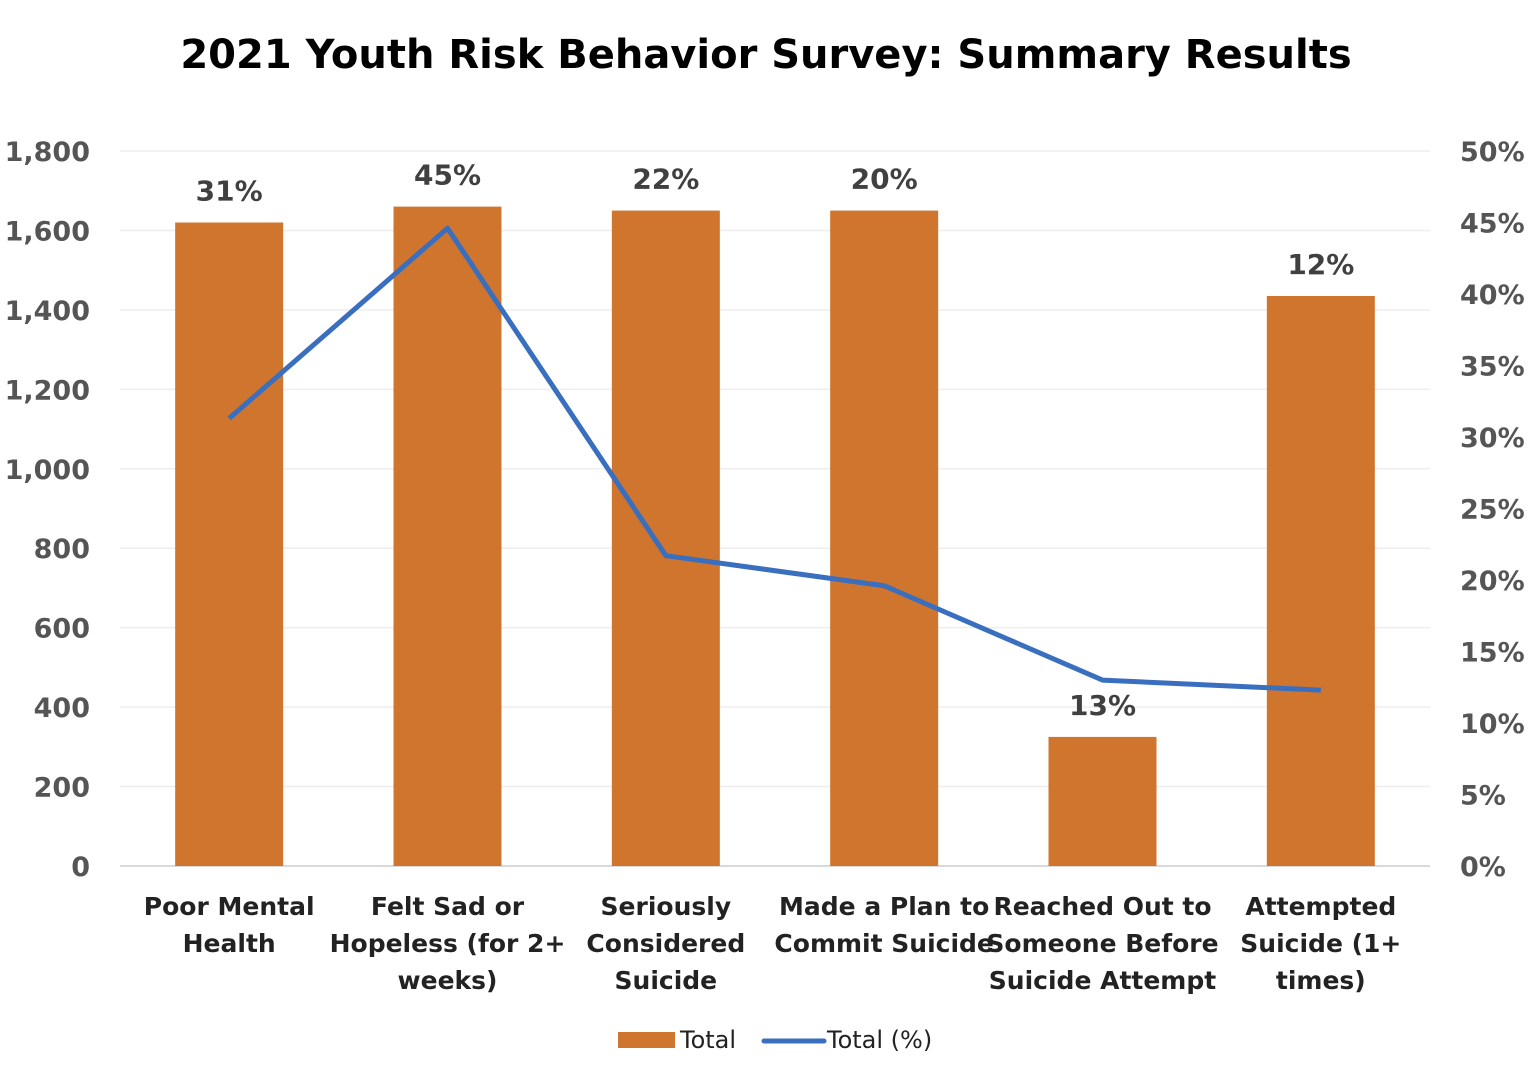  What do you see at coordinates (448, 906) in the screenshot?
I see `x-tick-label: Felt Sad or` at bounding box center [448, 906].